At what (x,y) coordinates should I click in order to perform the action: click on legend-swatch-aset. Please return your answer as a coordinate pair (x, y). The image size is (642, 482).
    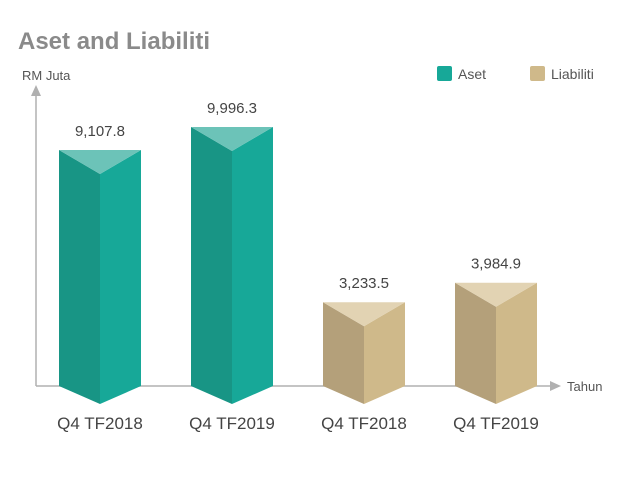
    Looking at the image, I should click on (444, 73).